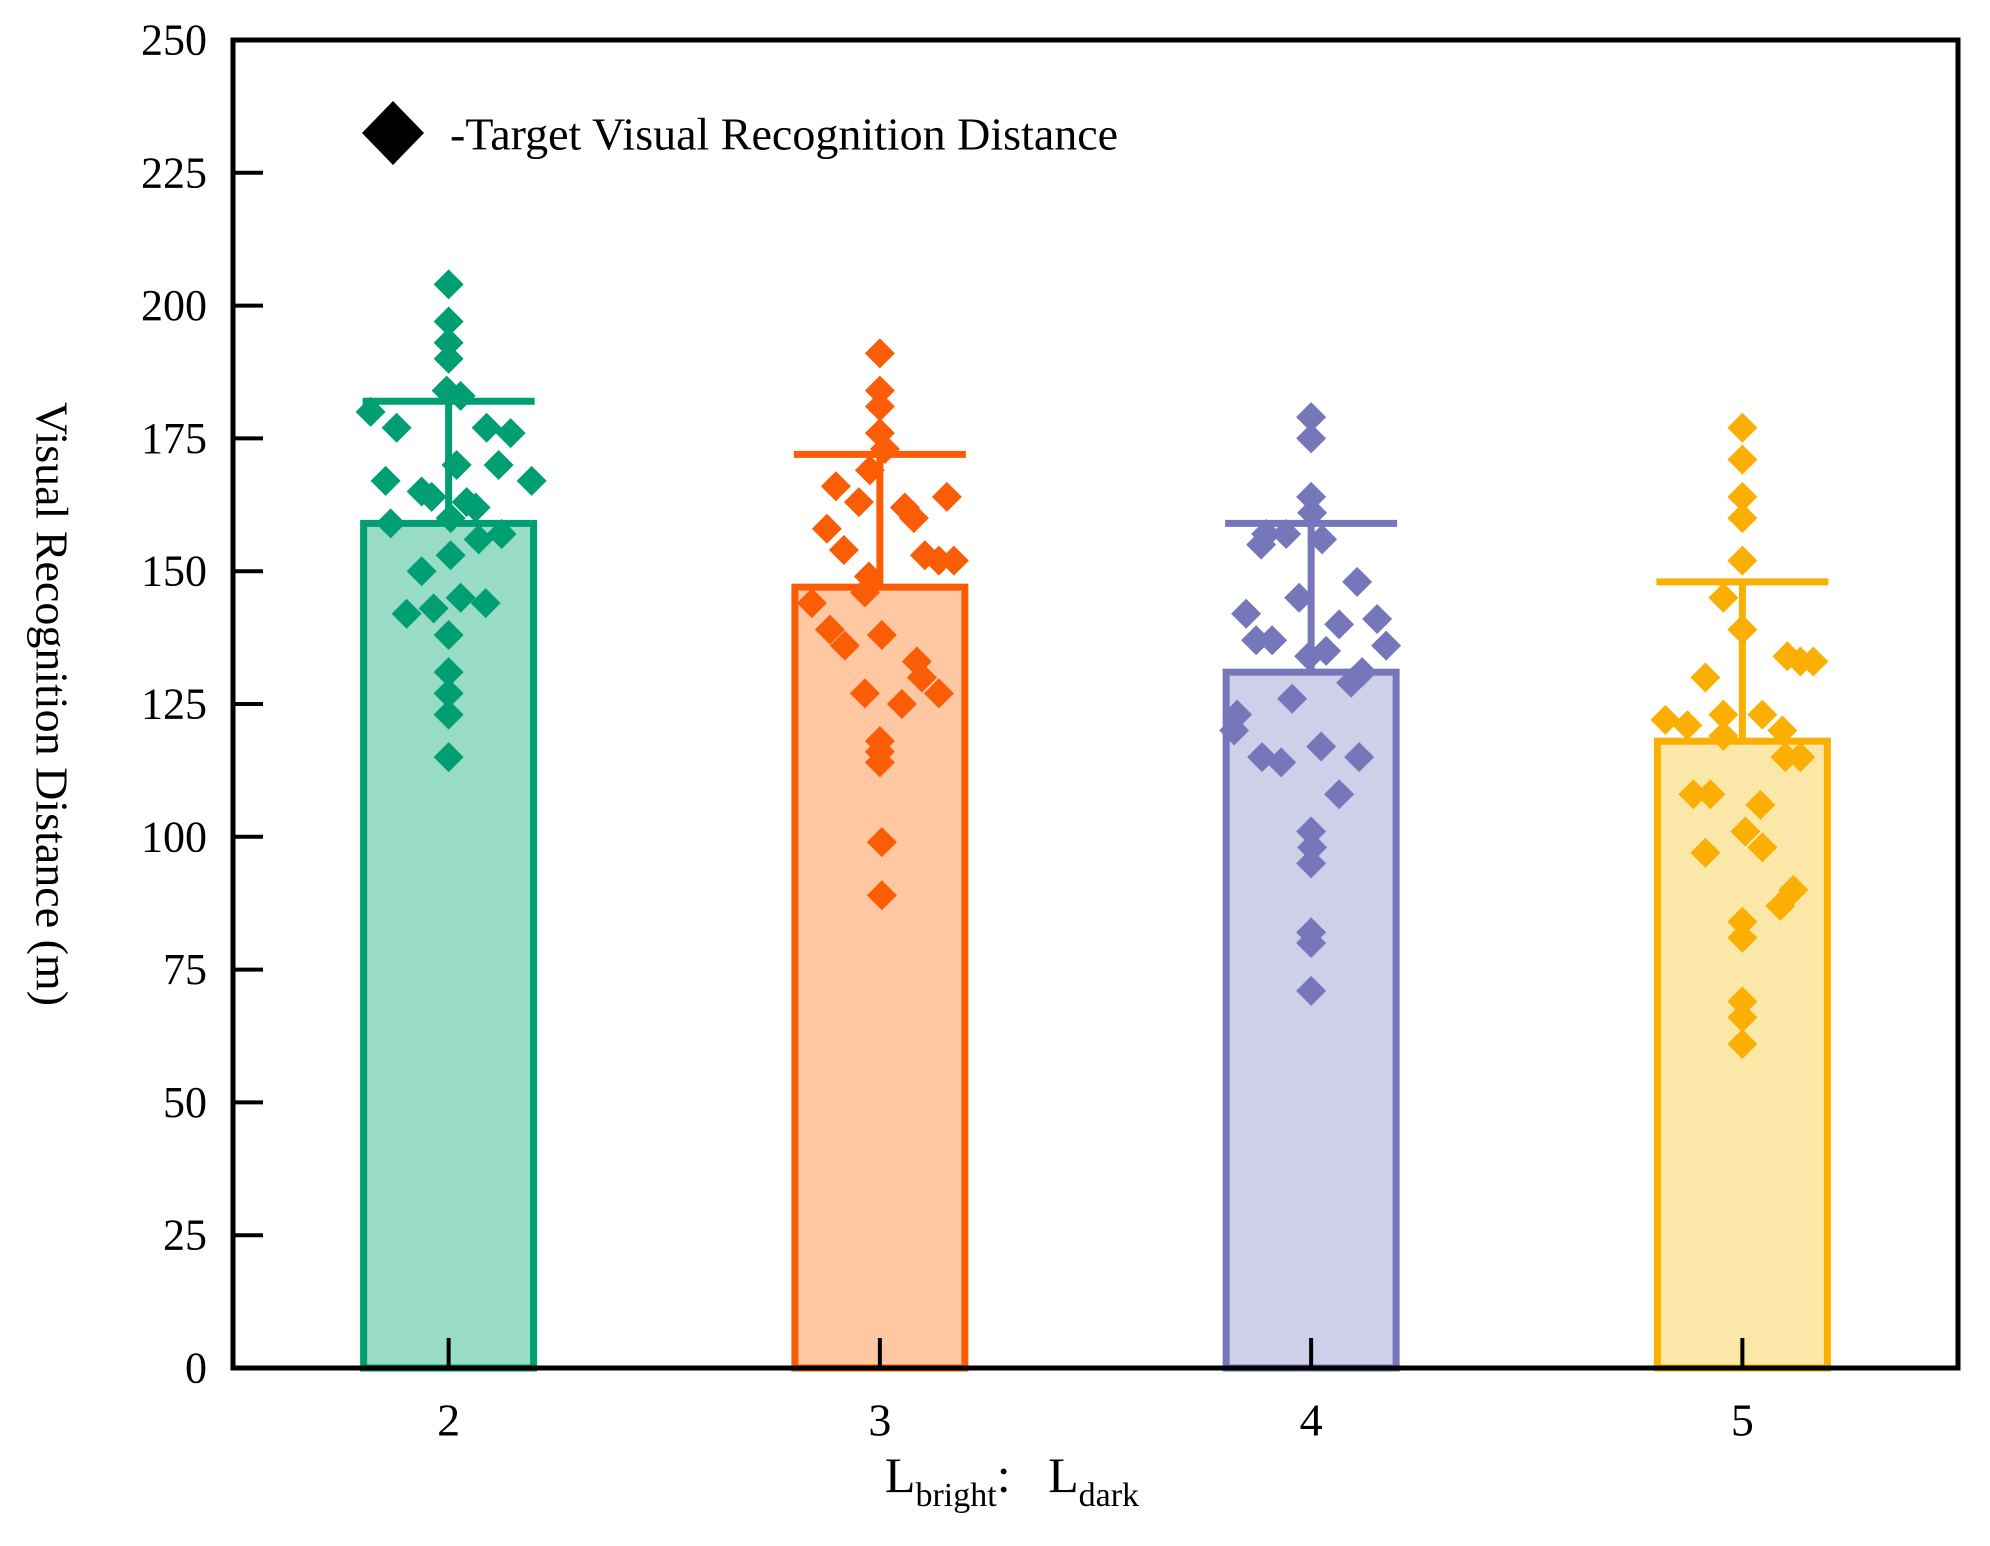 This screenshot has height=1546, width=1990. I want to click on x-tick-label: 3, so click(879, 1420).